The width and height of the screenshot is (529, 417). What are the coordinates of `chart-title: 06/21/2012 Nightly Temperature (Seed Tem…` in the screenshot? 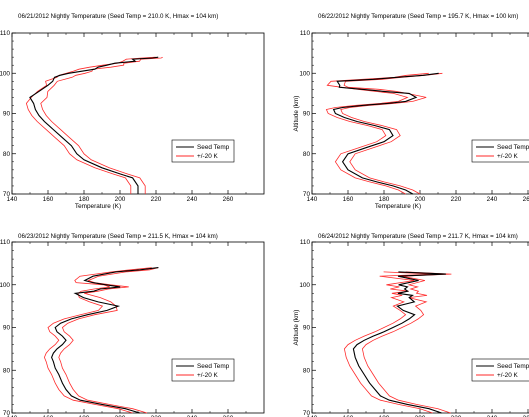 It's located at (118, 16).